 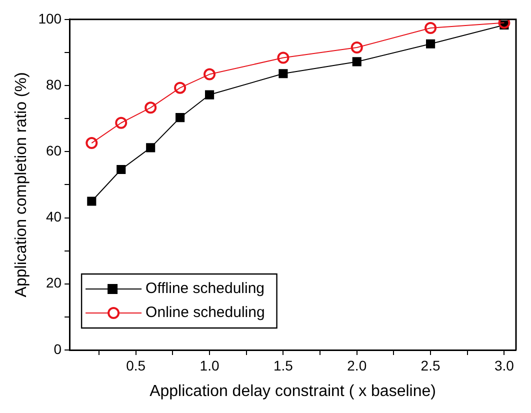 I want to click on y-tick-label: 20, so click(x=54, y=282).